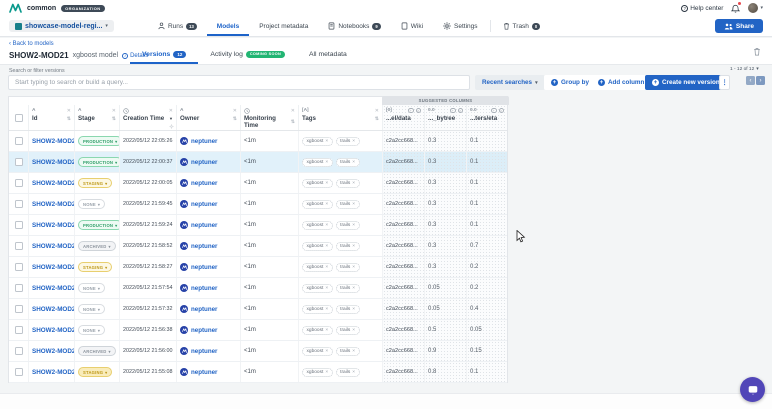  Describe the element at coordinates (744, 69) in the screenshot. I see `pagination-info: 1 - 12 of 12 ▾` at that location.